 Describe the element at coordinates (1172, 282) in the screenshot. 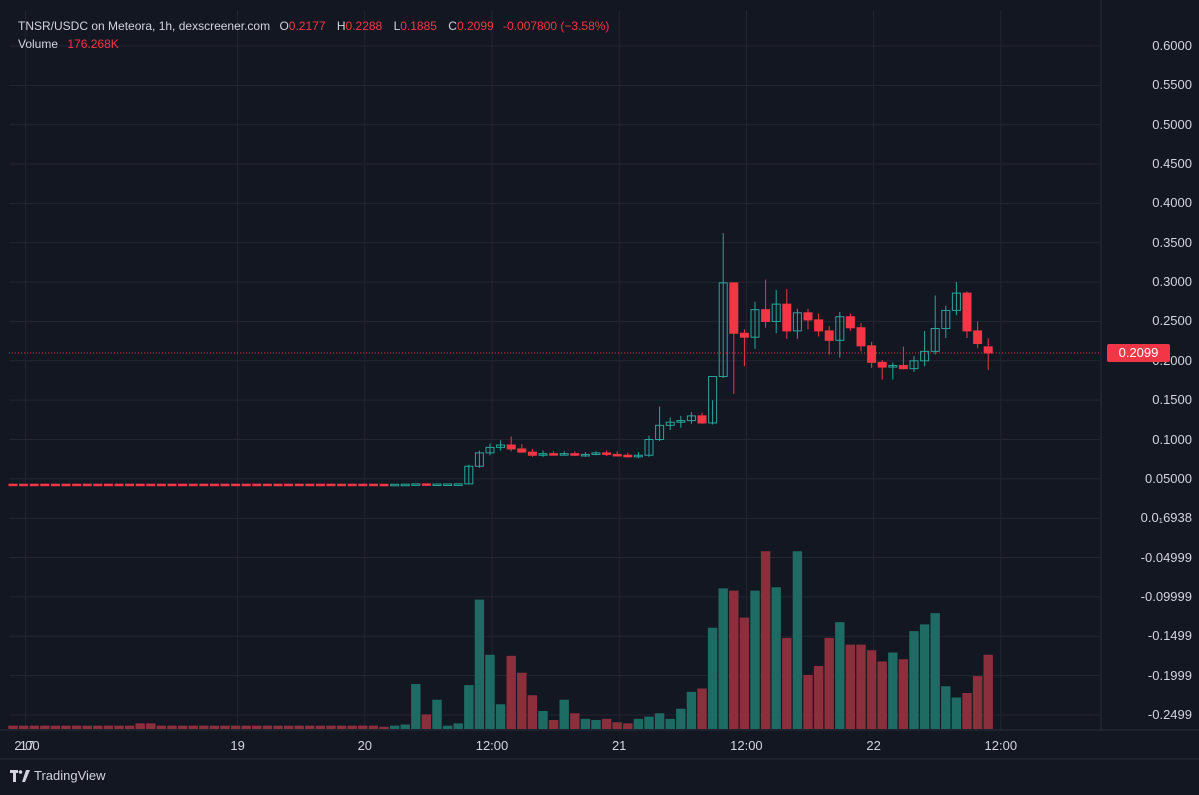

I see `price-tick-label: 0.3000` at that location.